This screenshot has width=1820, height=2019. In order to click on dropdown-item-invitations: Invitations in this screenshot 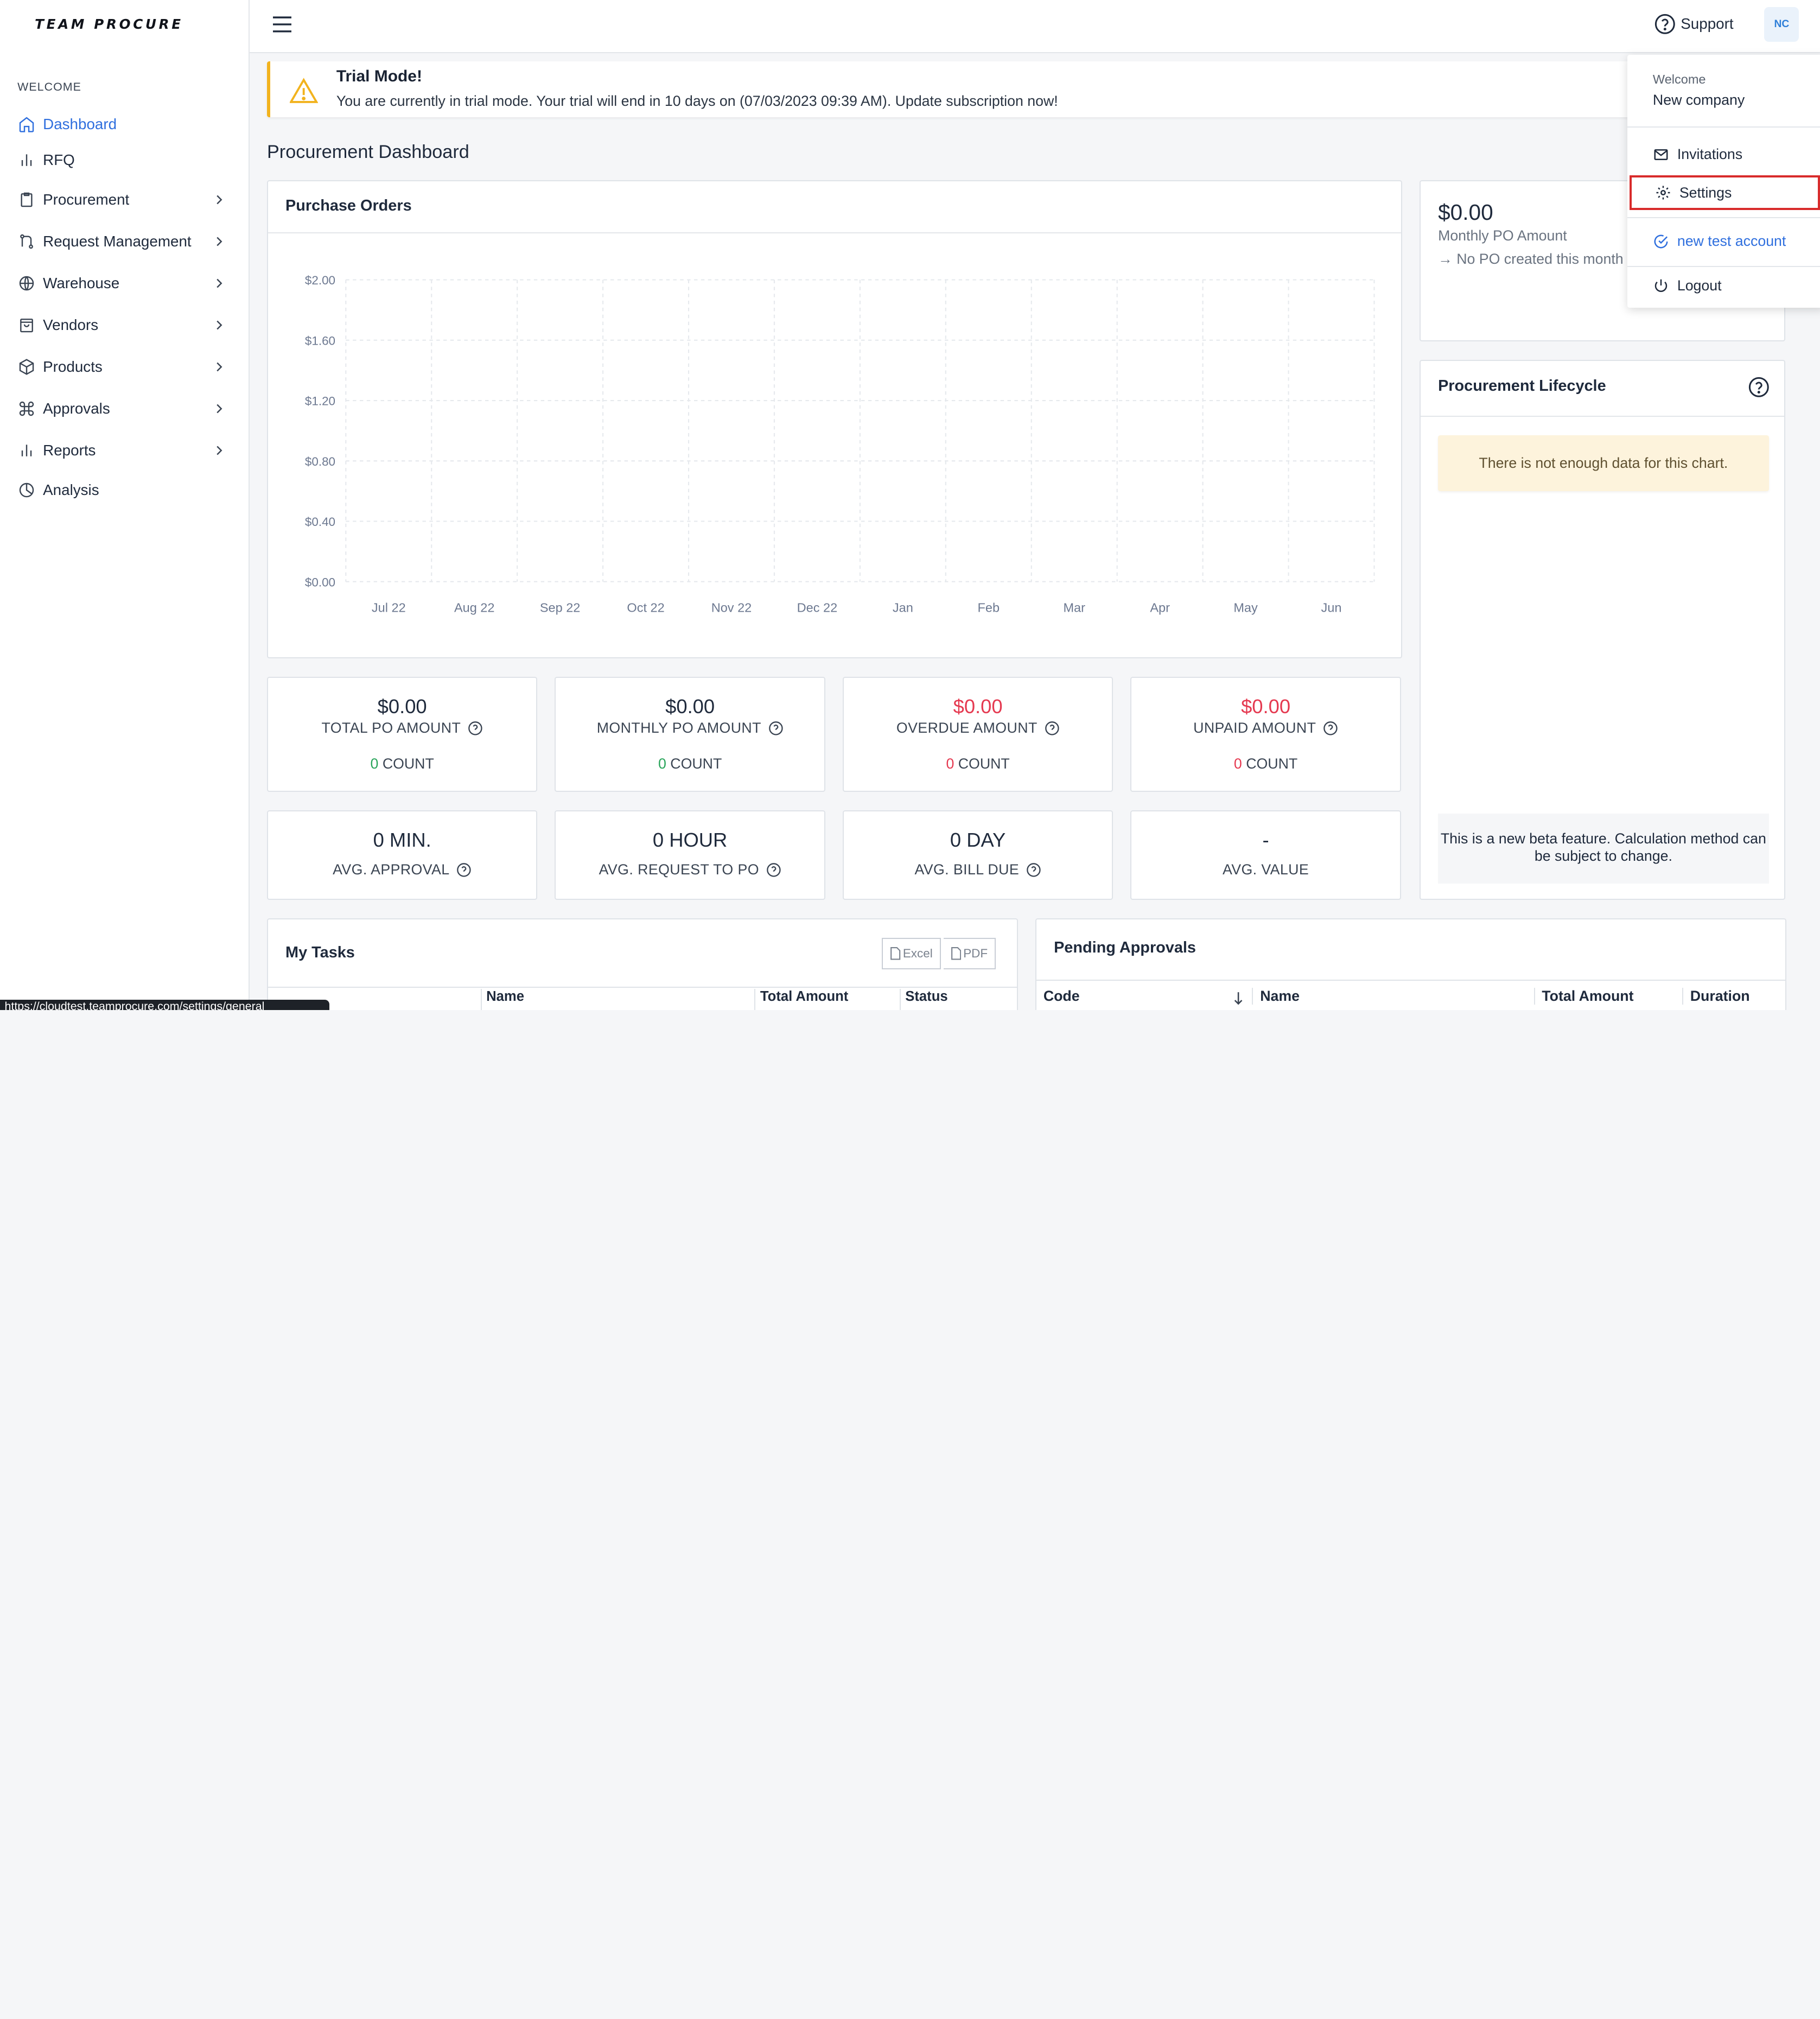, I will do `click(1723, 154)`.